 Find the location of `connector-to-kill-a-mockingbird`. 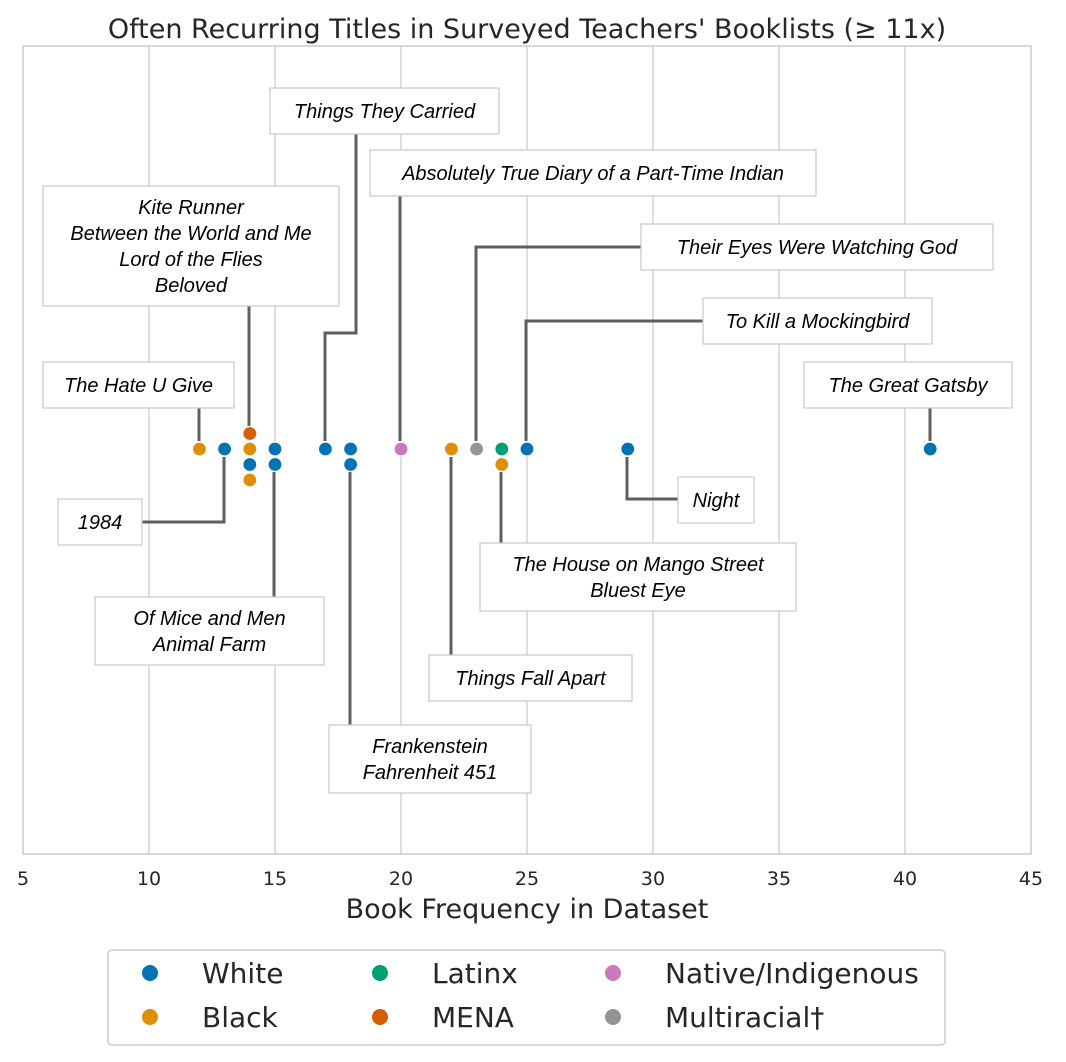

connector-to-kill-a-mockingbird is located at coordinates (613, 380).